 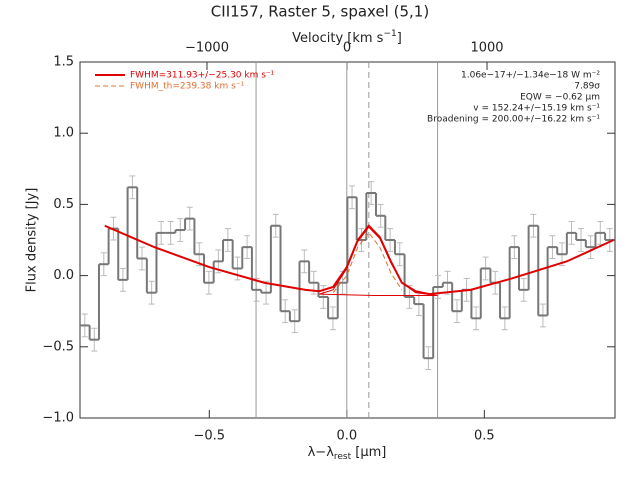 I want to click on y-tick-label: 0.0, so click(x=63, y=275).